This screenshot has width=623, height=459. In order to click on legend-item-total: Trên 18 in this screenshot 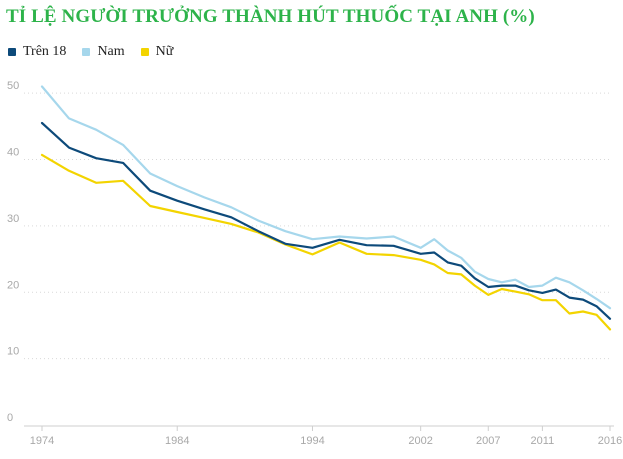, I will do `click(37, 52)`.